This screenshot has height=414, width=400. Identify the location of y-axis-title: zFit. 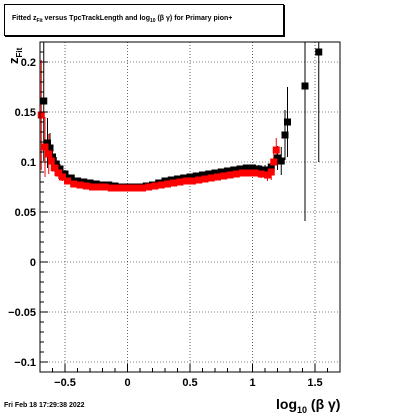
(15, 55).